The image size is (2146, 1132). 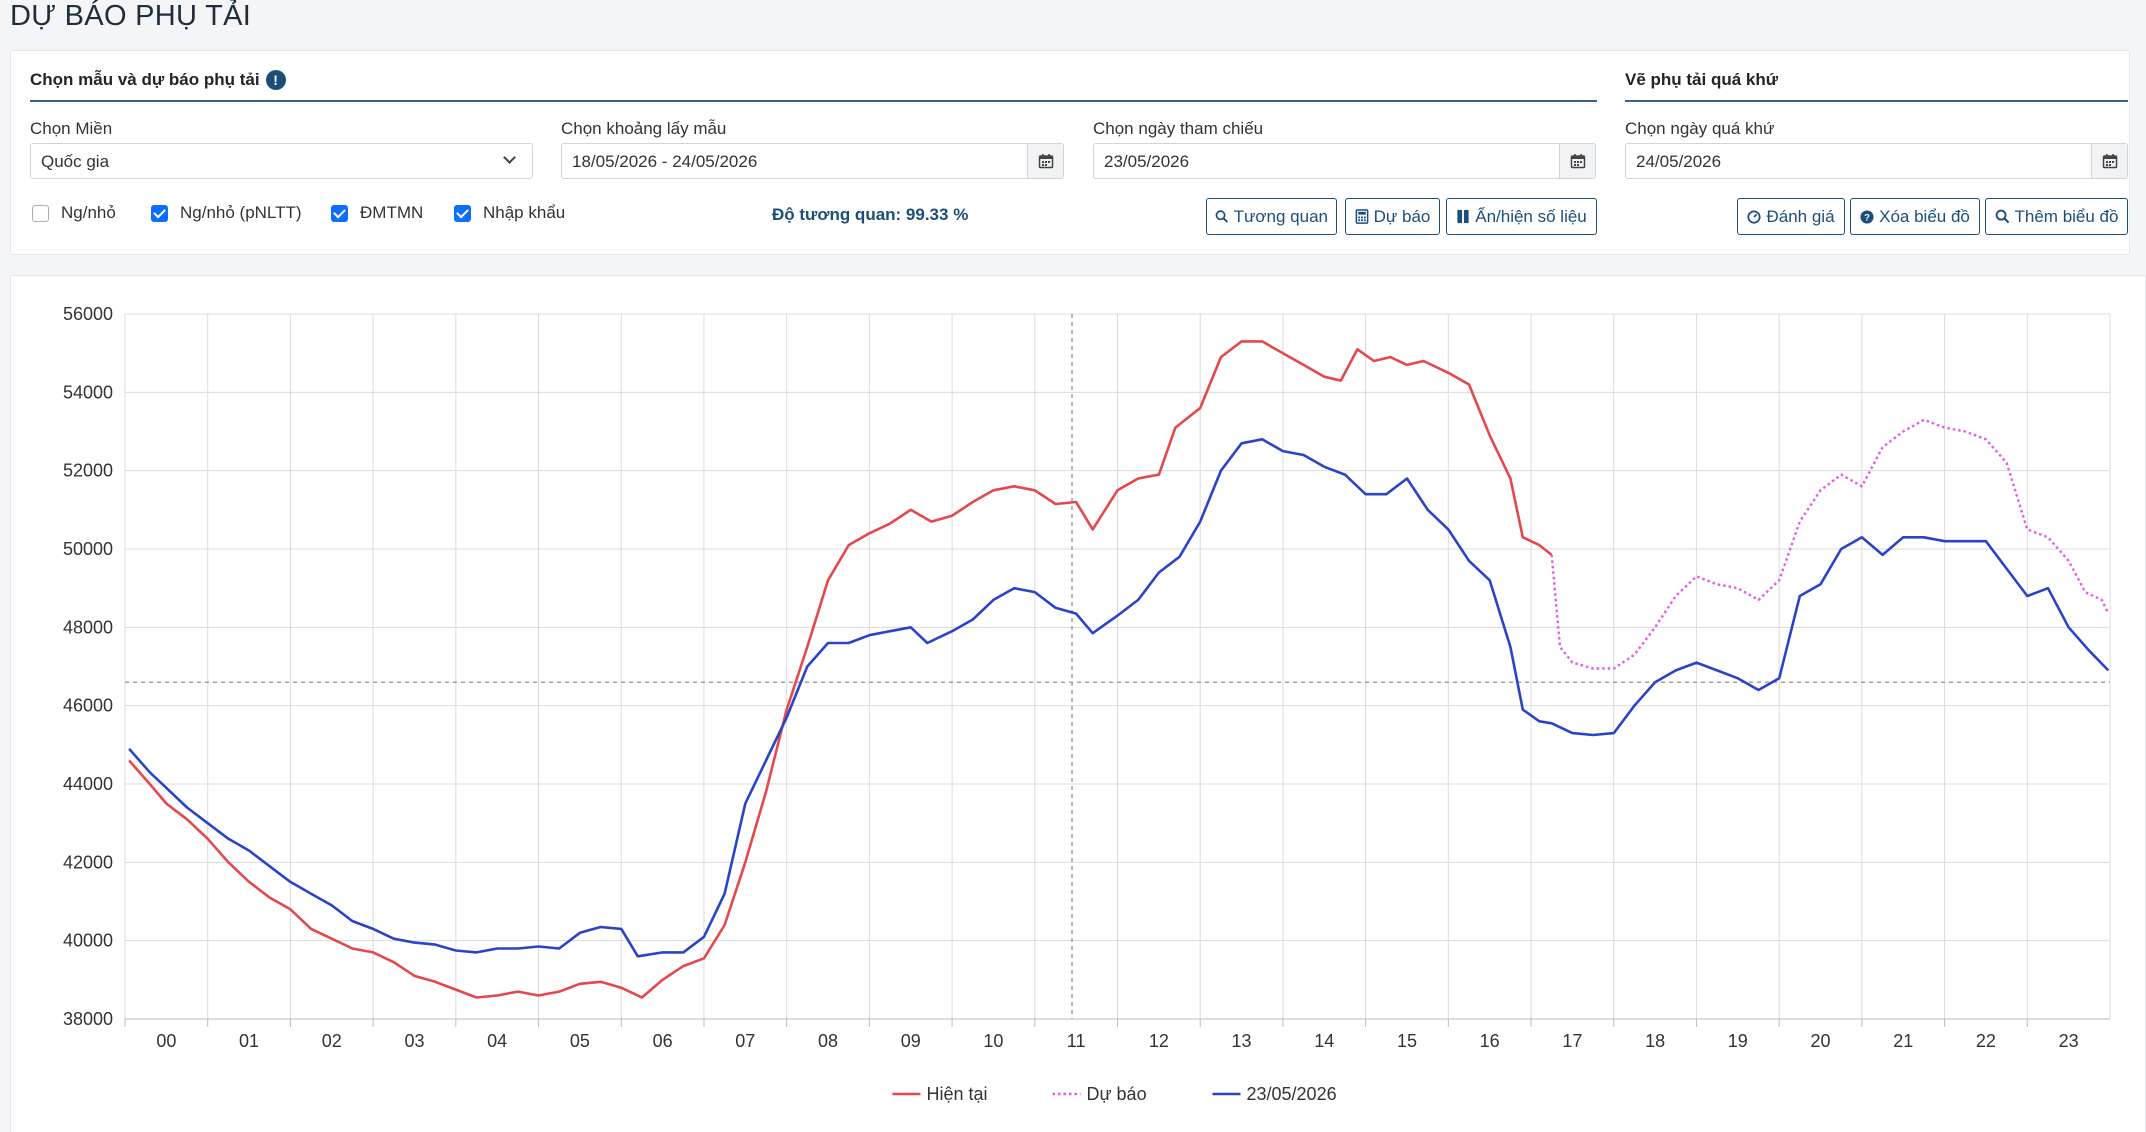 What do you see at coordinates (1800, 216) in the screenshot?
I see `evaluate-button-label: Đánh giá` at bounding box center [1800, 216].